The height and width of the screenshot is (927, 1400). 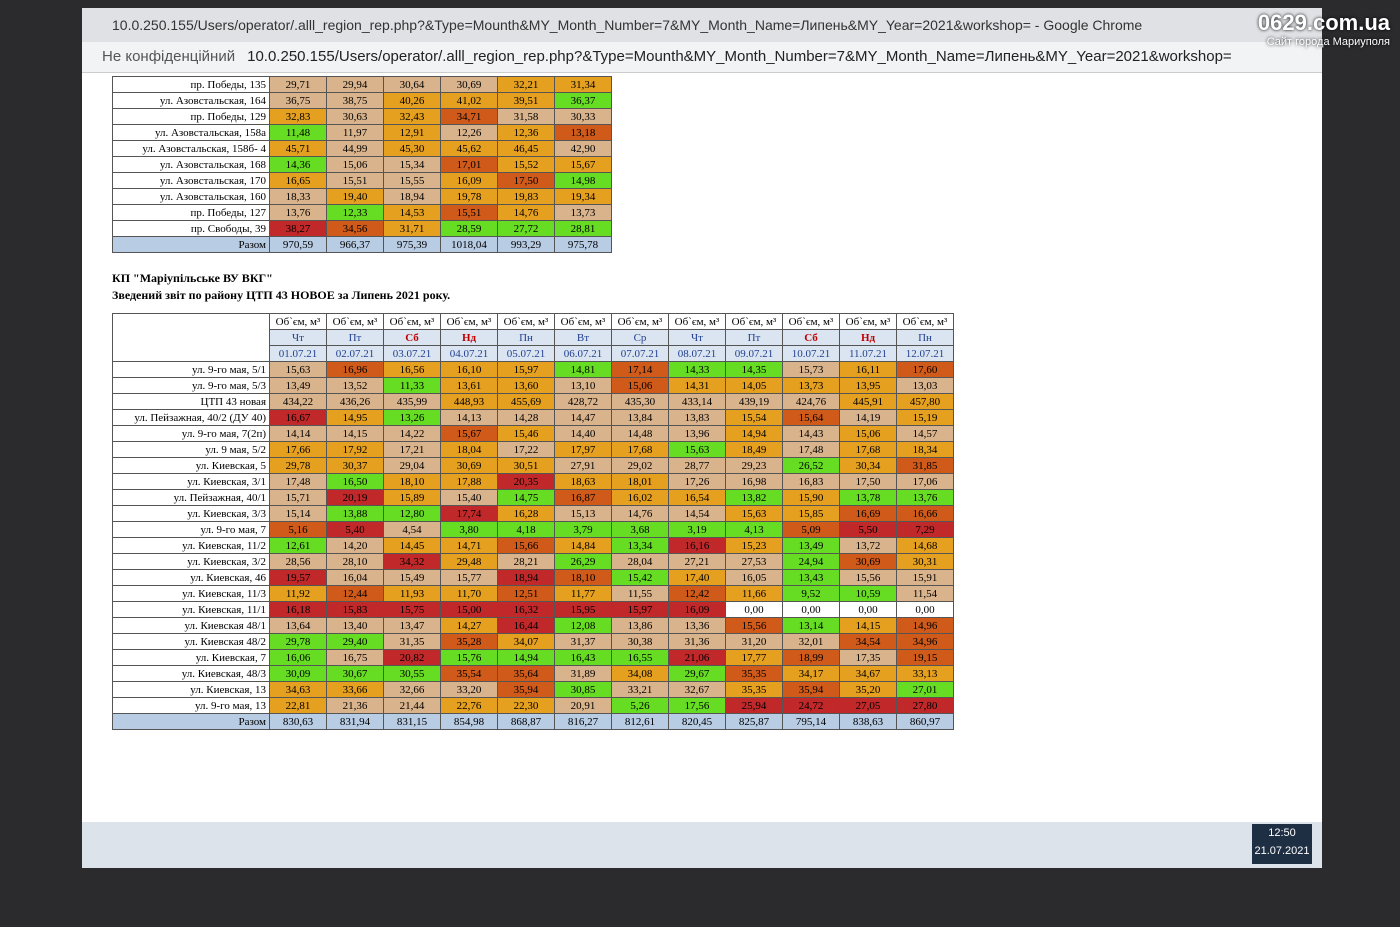 What do you see at coordinates (191, 369) in the screenshot?
I see `row-label: ул. 9-го мая, 5/1` at bounding box center [191, 369].